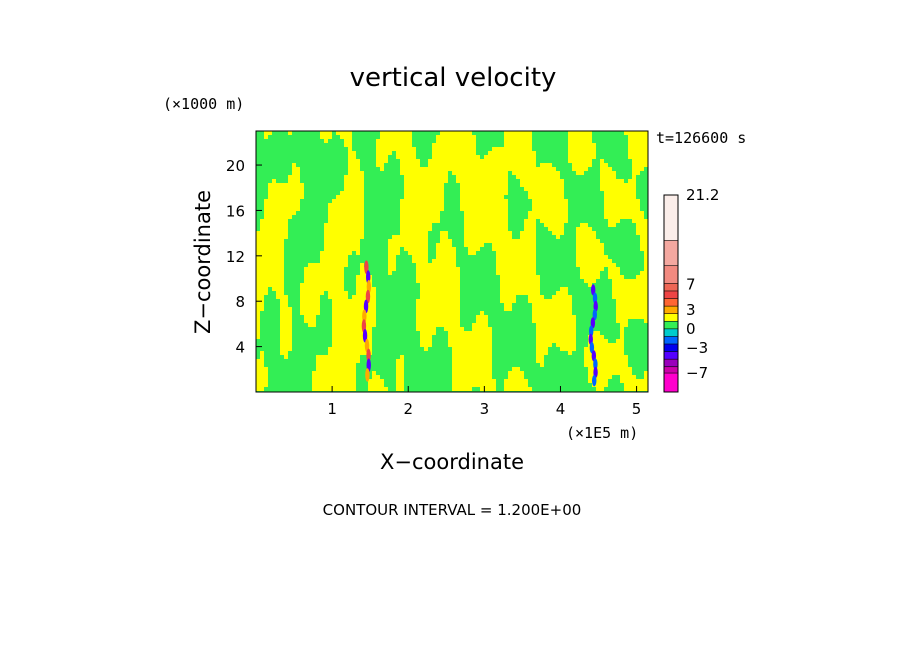 Image resolution: width=904 pixels, height=654 pixels. Describe the element at coordinates (701, 138) in the screenshot. I see `time-label: t=126600 s` at that location.